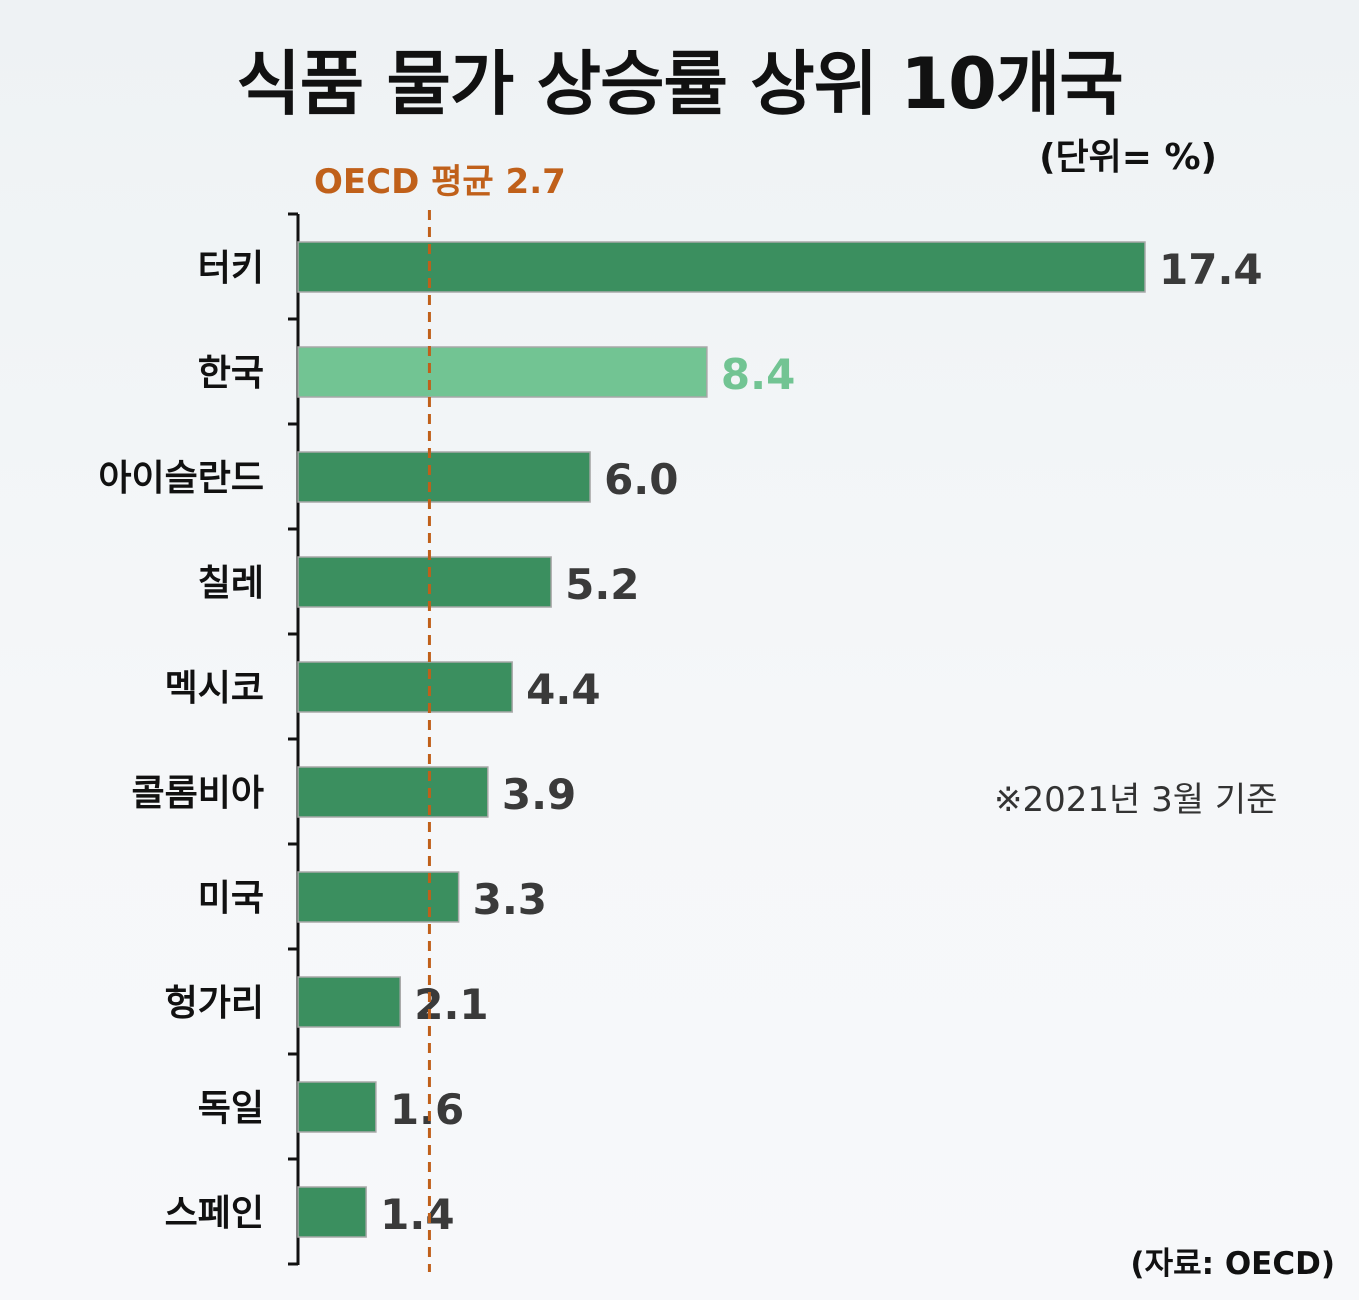  What do you see at coordinates (758, 374) in the screenshot?
I see `value-label: 8.4` at bounding box center [758, 374].